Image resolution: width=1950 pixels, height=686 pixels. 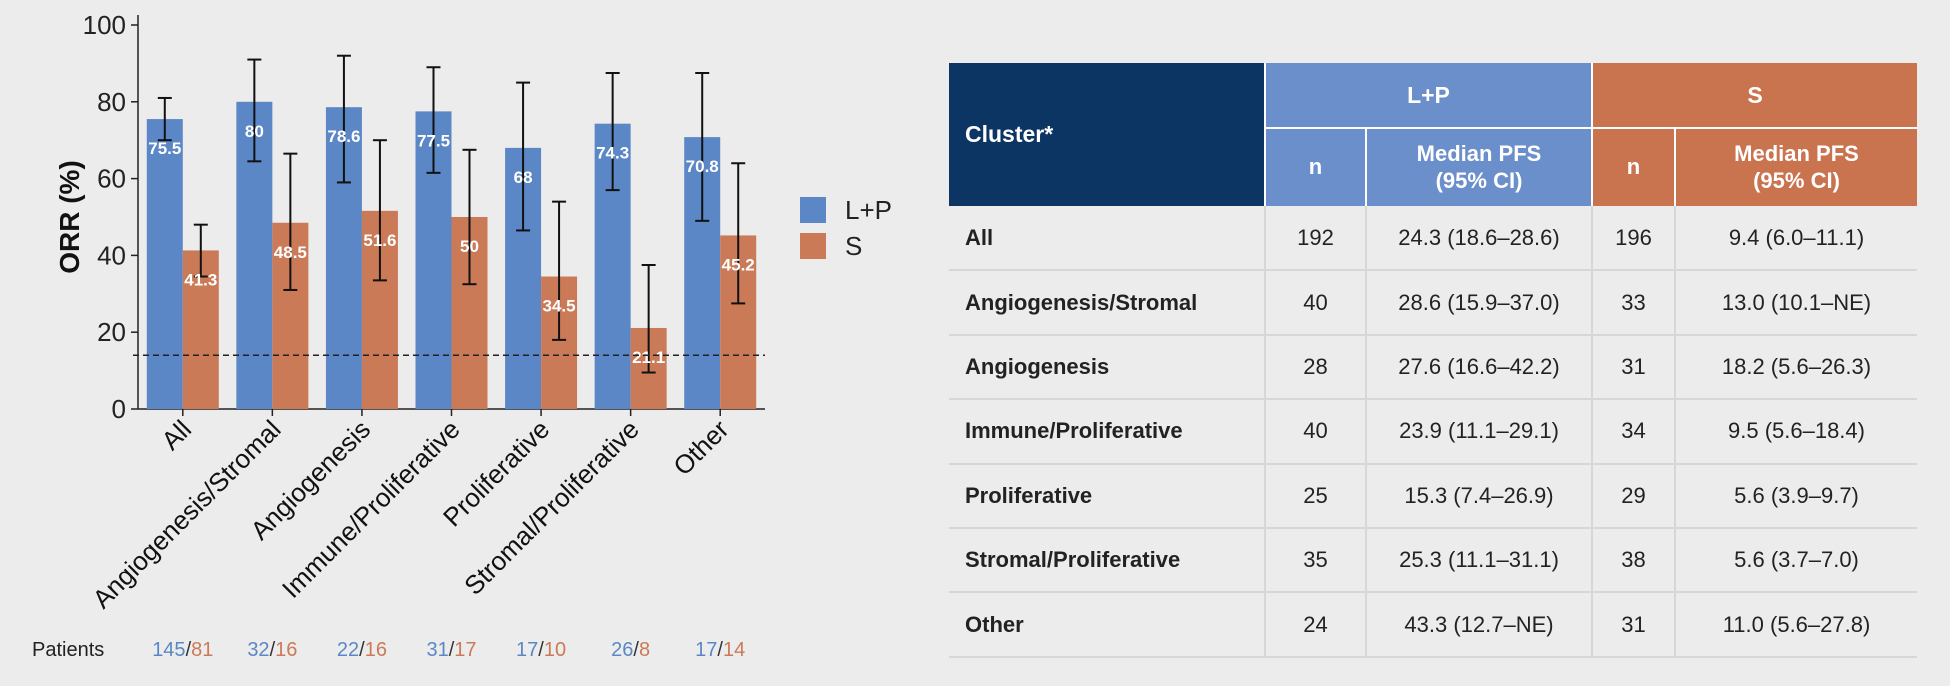 I want to click on bar-value-label: 48.5, so click(x=290, y=252).